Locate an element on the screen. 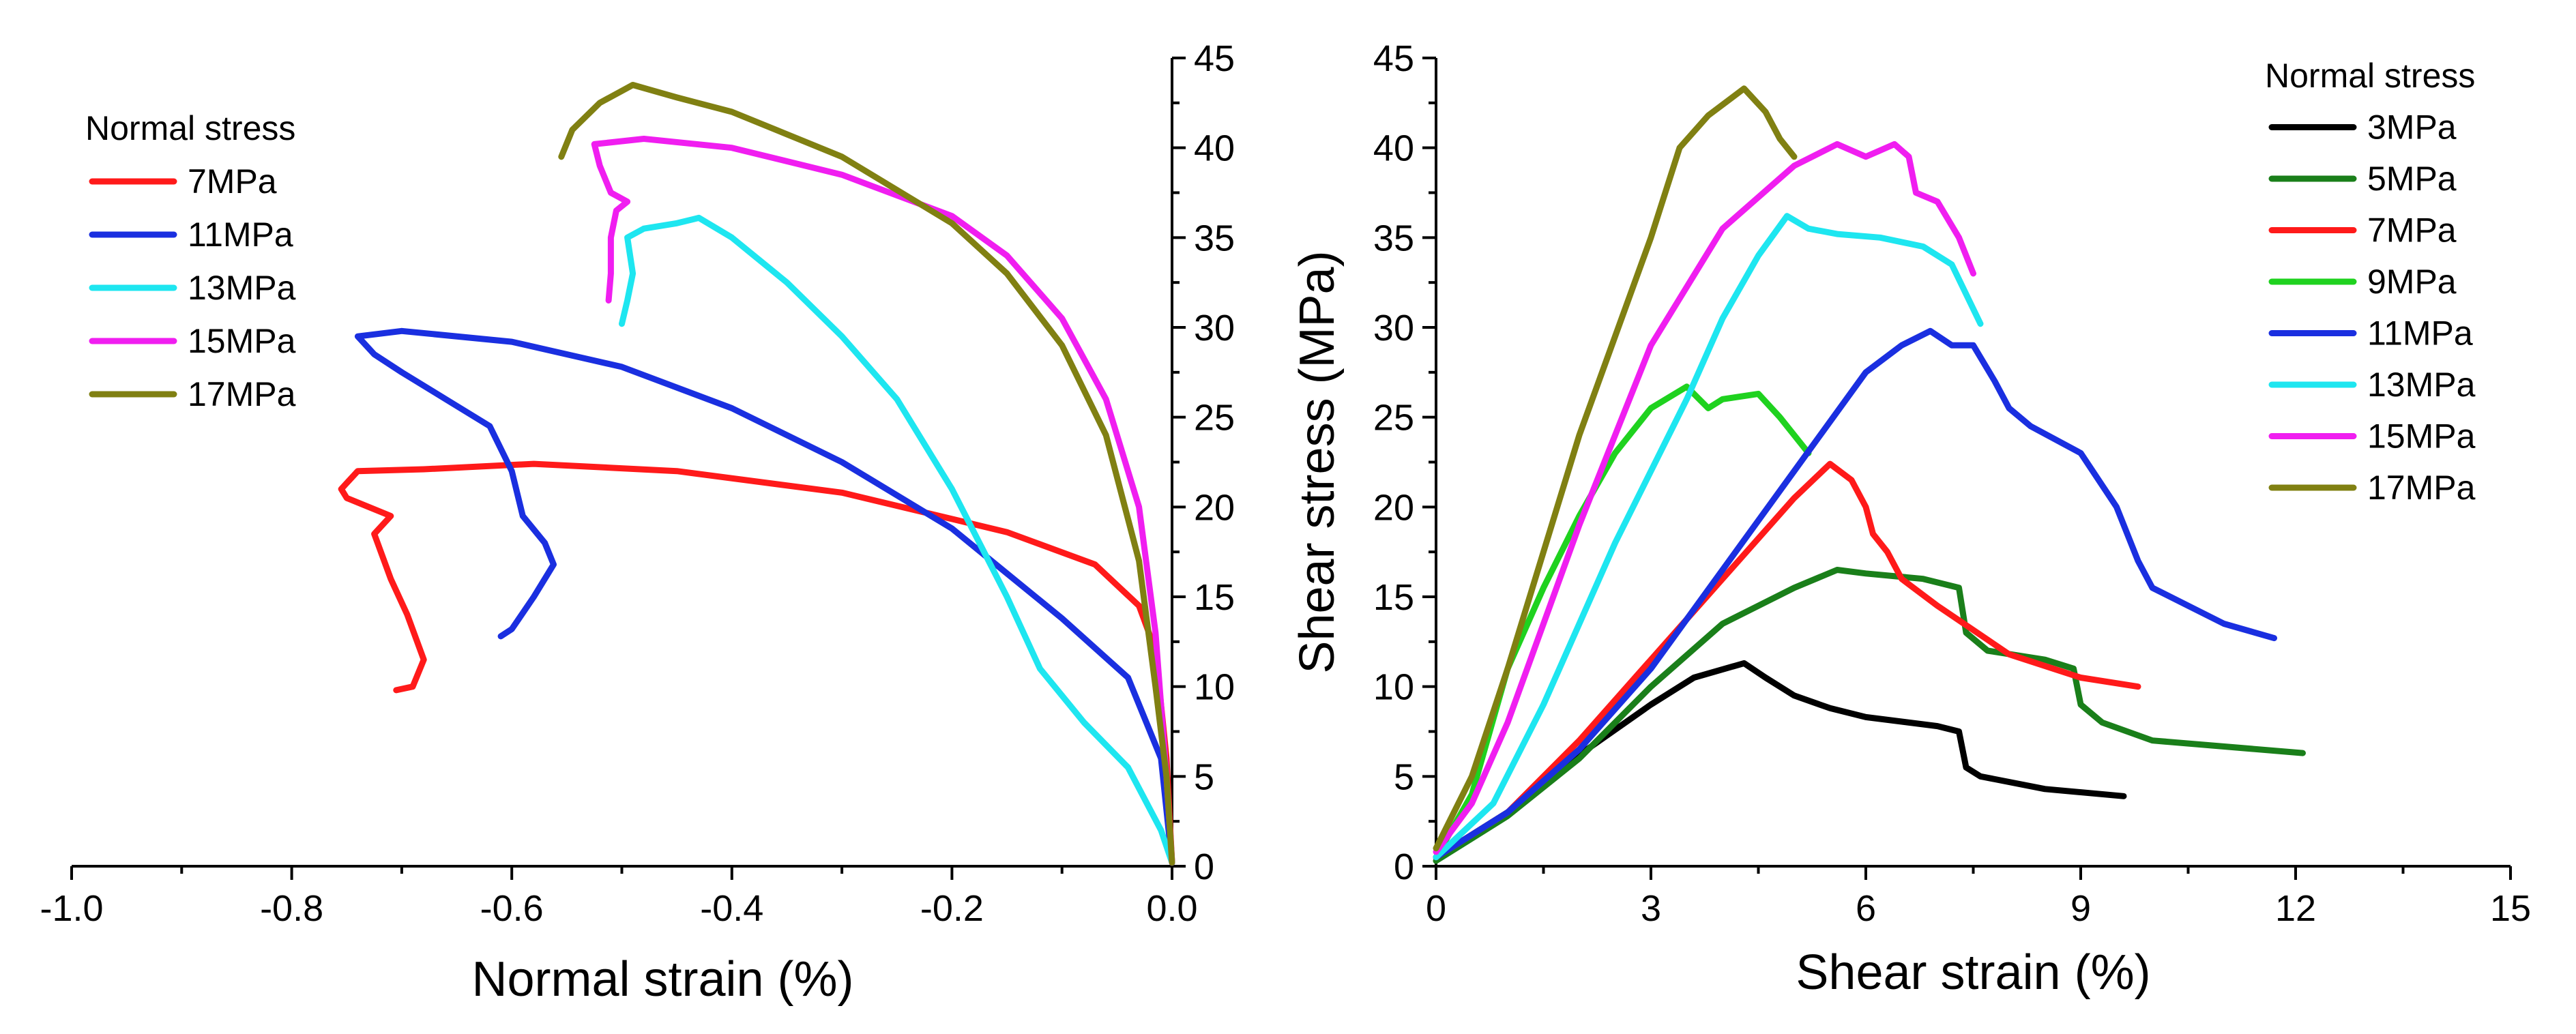  y-axis-title: Shear stress (MPa) is located at coordinates (1317, 461).